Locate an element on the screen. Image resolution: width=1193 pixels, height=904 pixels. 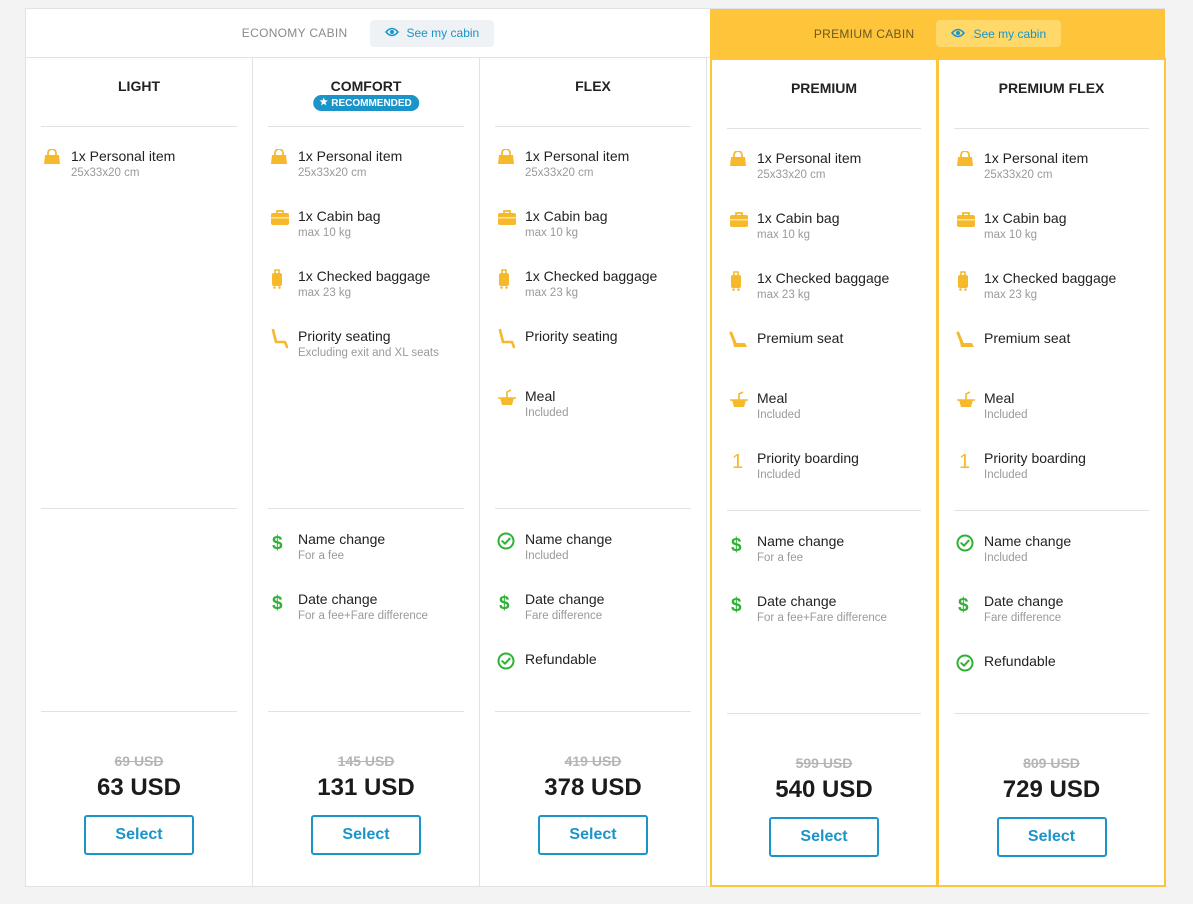
feature-title: Priority seating is located at coordinates (571, 336).